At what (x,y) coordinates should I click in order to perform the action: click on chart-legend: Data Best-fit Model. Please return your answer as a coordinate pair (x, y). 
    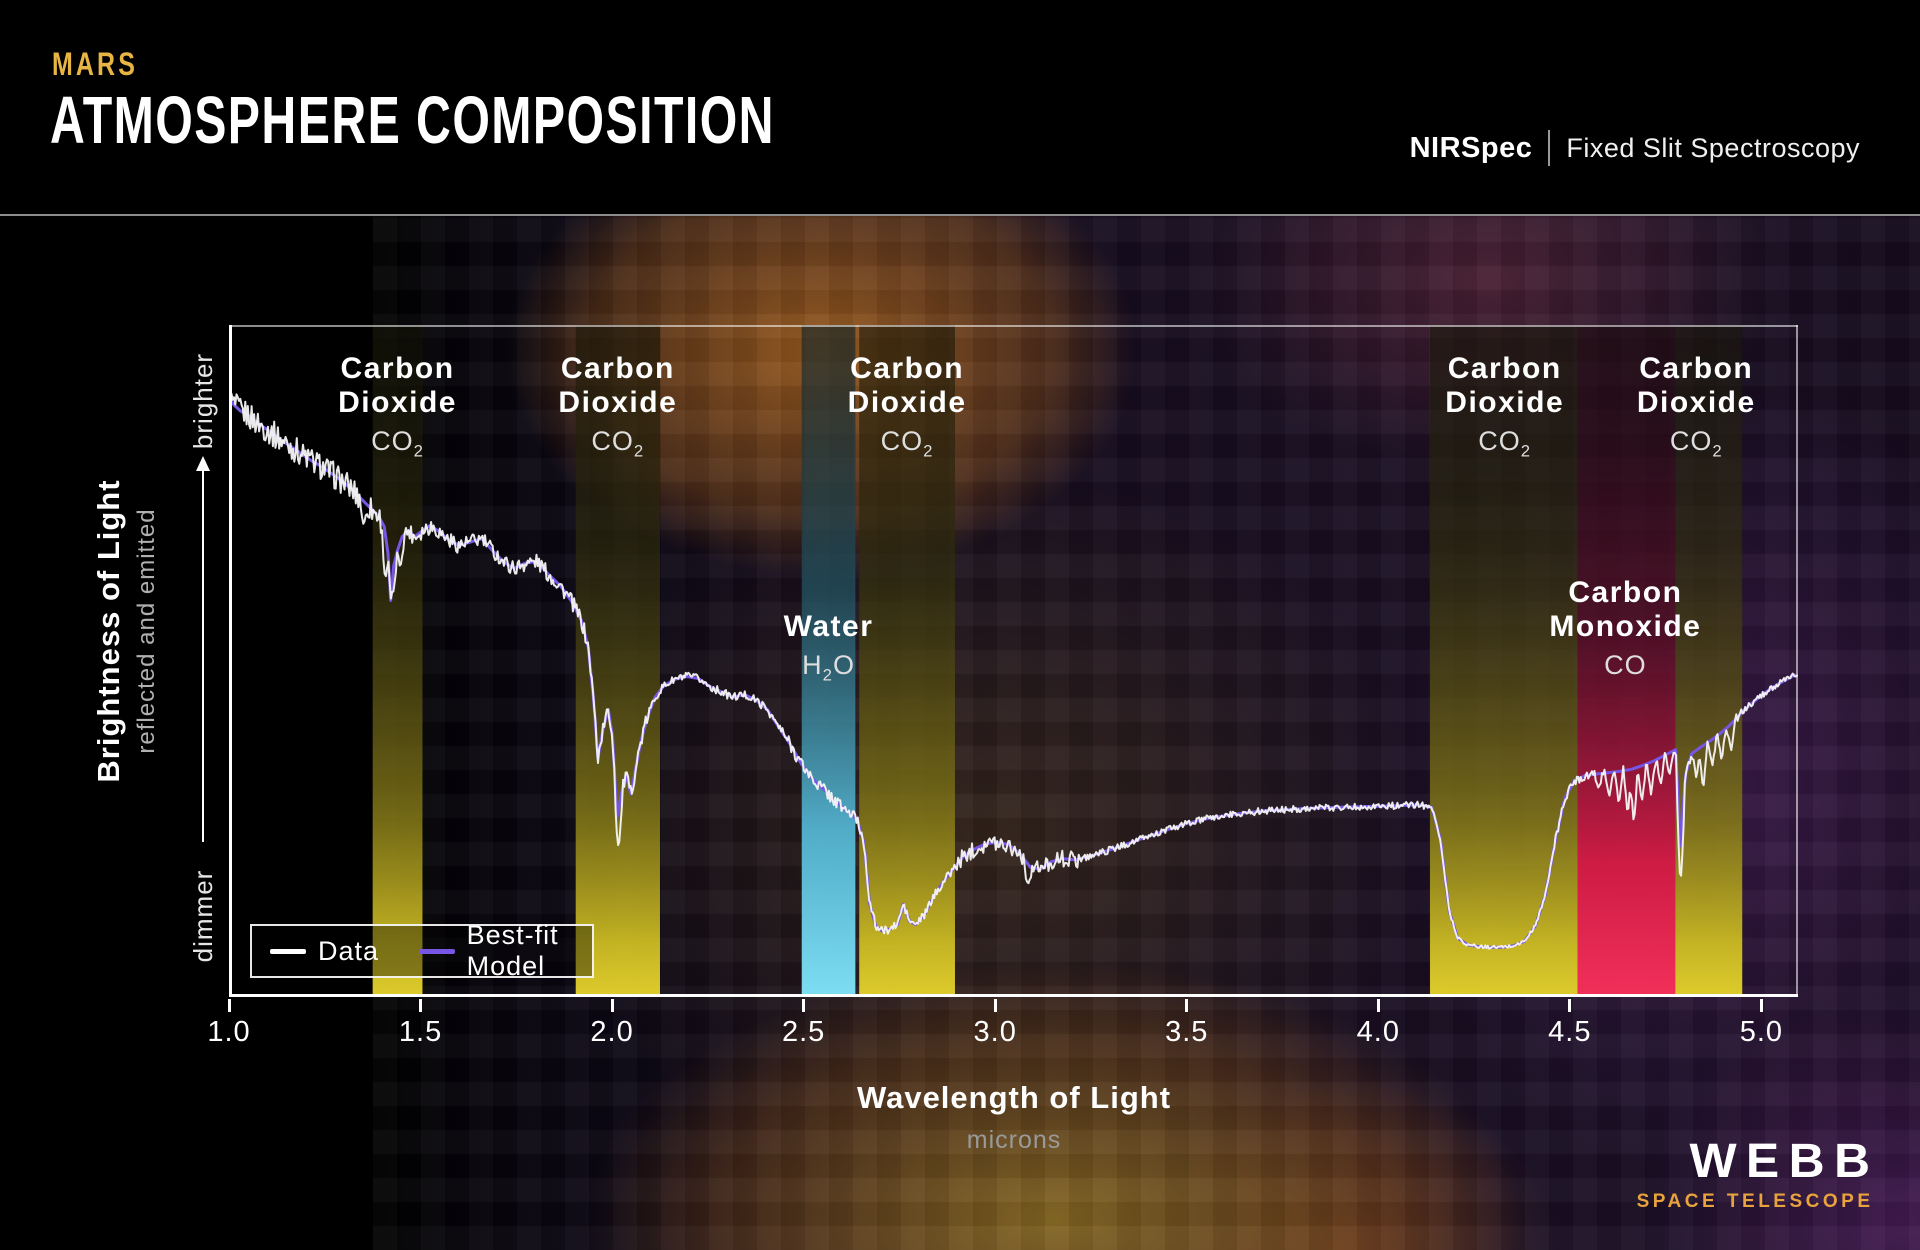
    Looking at the image, I should click on (422, 950).